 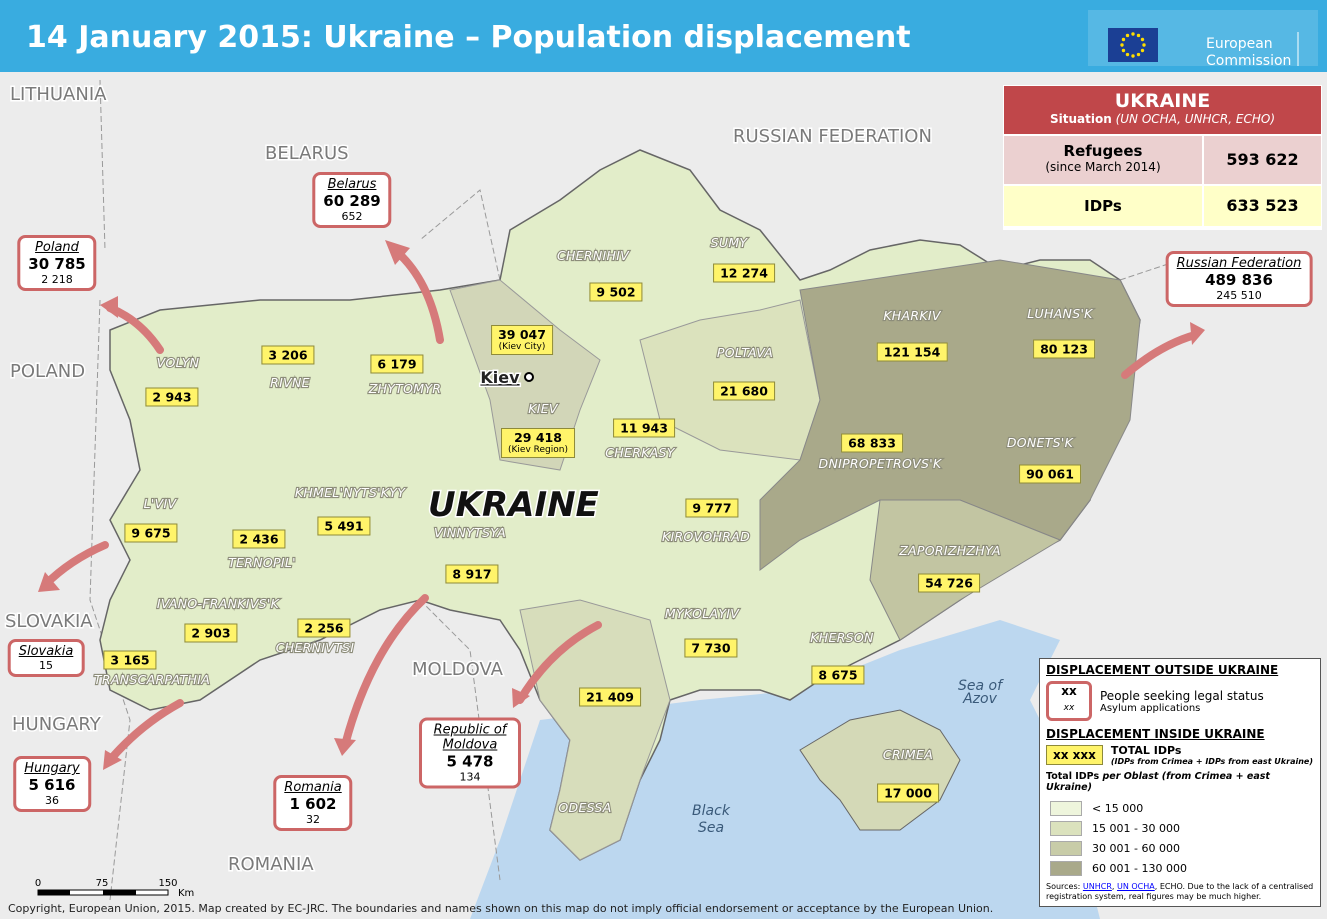 I want to click on legend-swatch, so click(x=1066, y=808).